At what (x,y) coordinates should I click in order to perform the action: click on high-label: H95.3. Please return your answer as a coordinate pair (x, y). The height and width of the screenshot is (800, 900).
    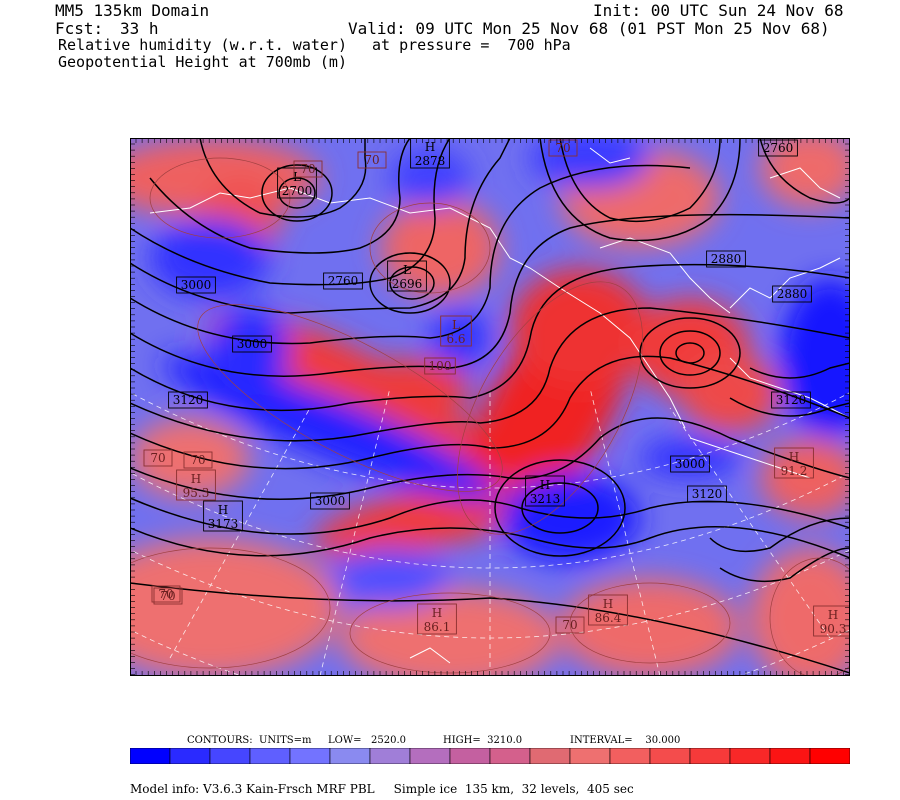
    Looking at the image, I should click on (196, 485).